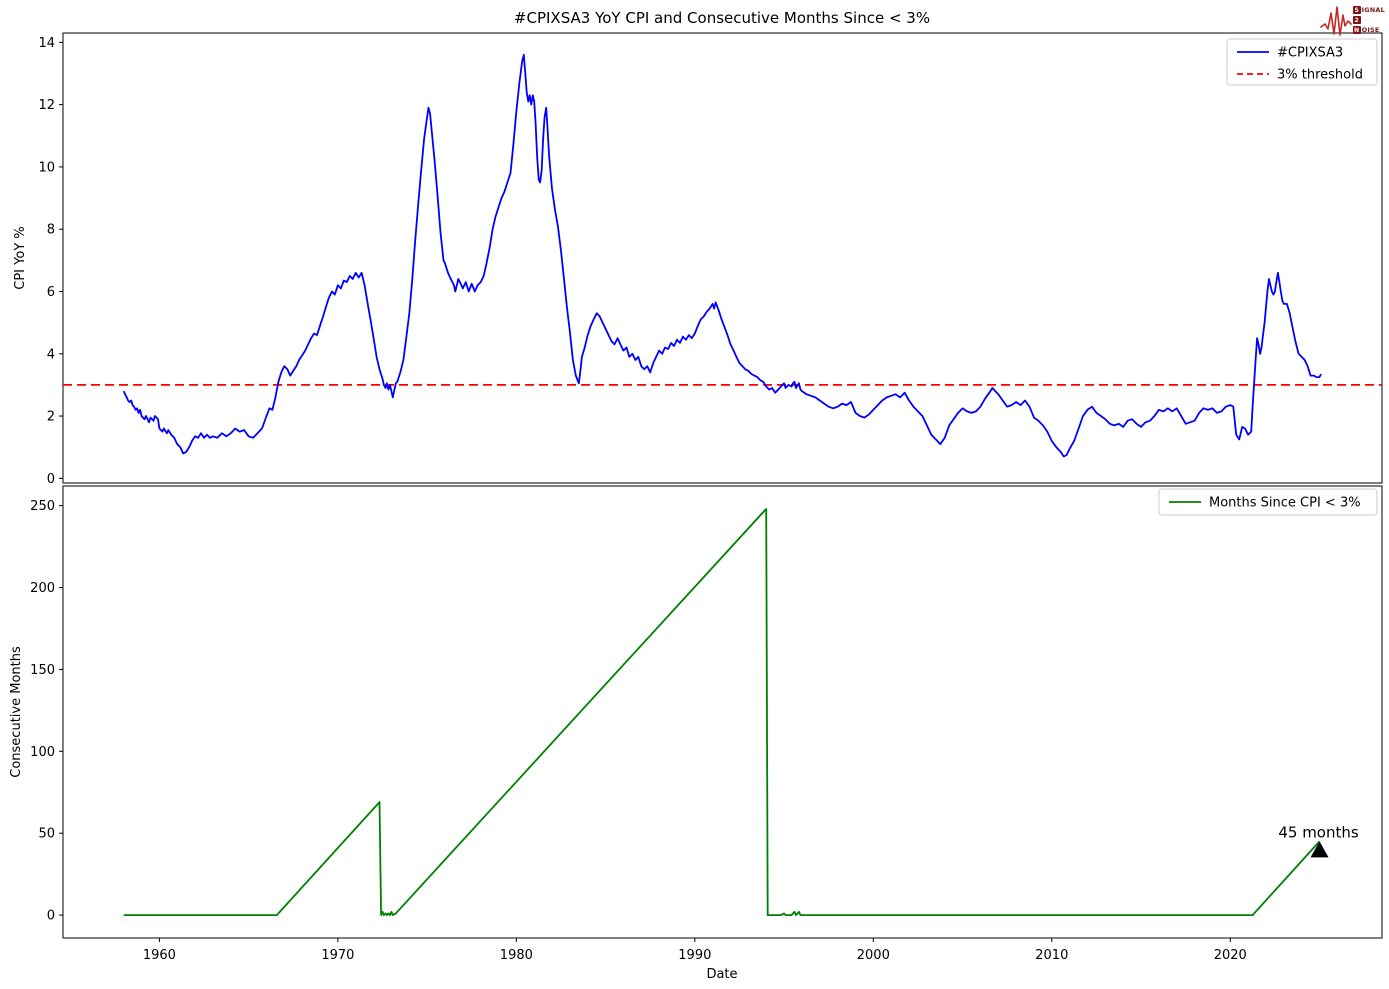  What do you see at coordinates (20, 257) in the screenshot?
I see `top-ylabel: CPI YoY %` at bounding box center [20, 257].